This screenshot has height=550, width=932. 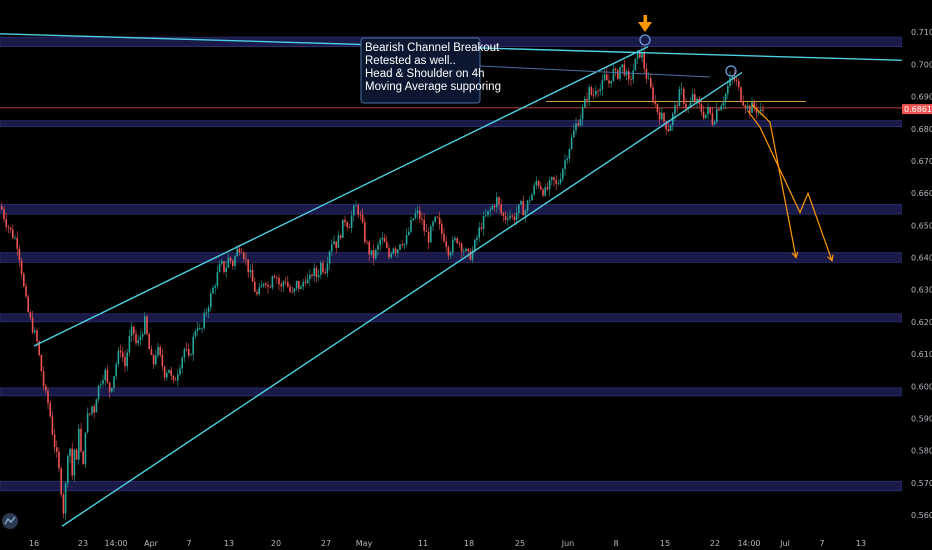 I want to click on price-tick-label: 0.65000, so click(x=921, y=225).